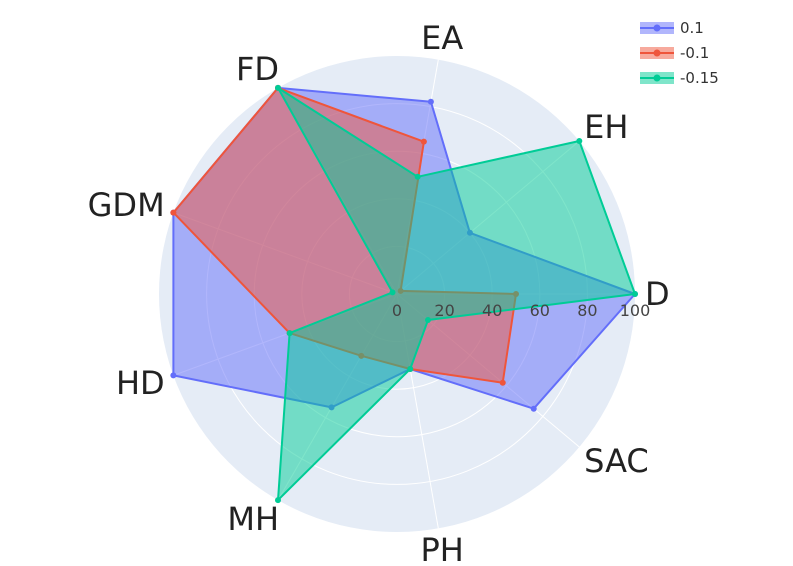 The image size is (793, 566). I want to click on legend-label: -0.15, so click(699, 78).